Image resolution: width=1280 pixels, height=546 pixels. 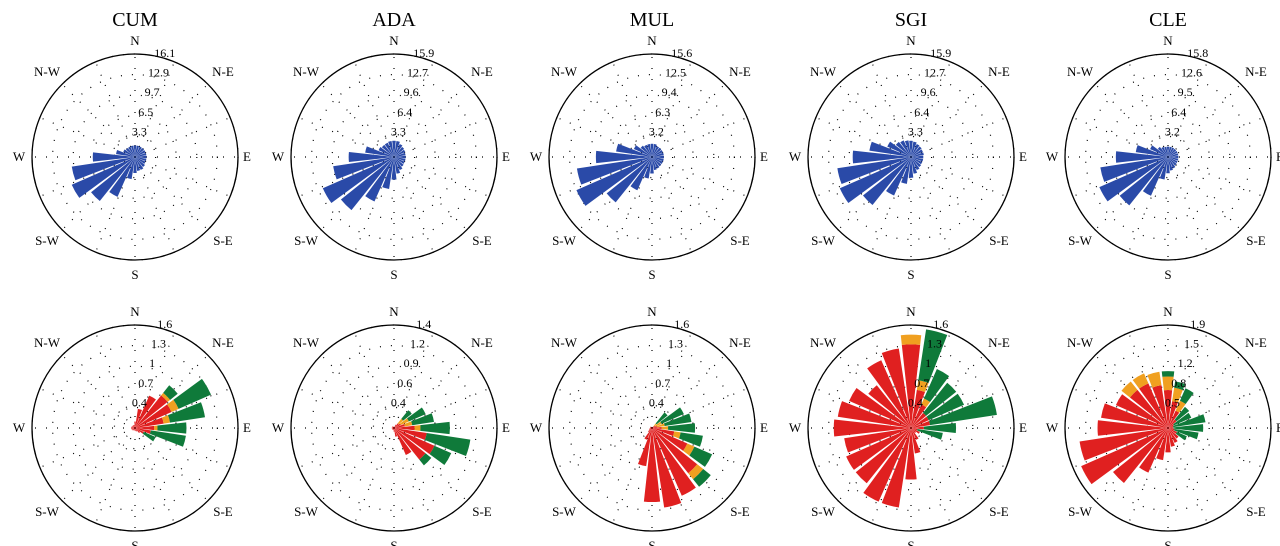 I want to click on wind-rose-8: 1.6 1.3 1 0.7 0.4 N N-E E S-E S S-W W N-W, so click(x=649, y=425).